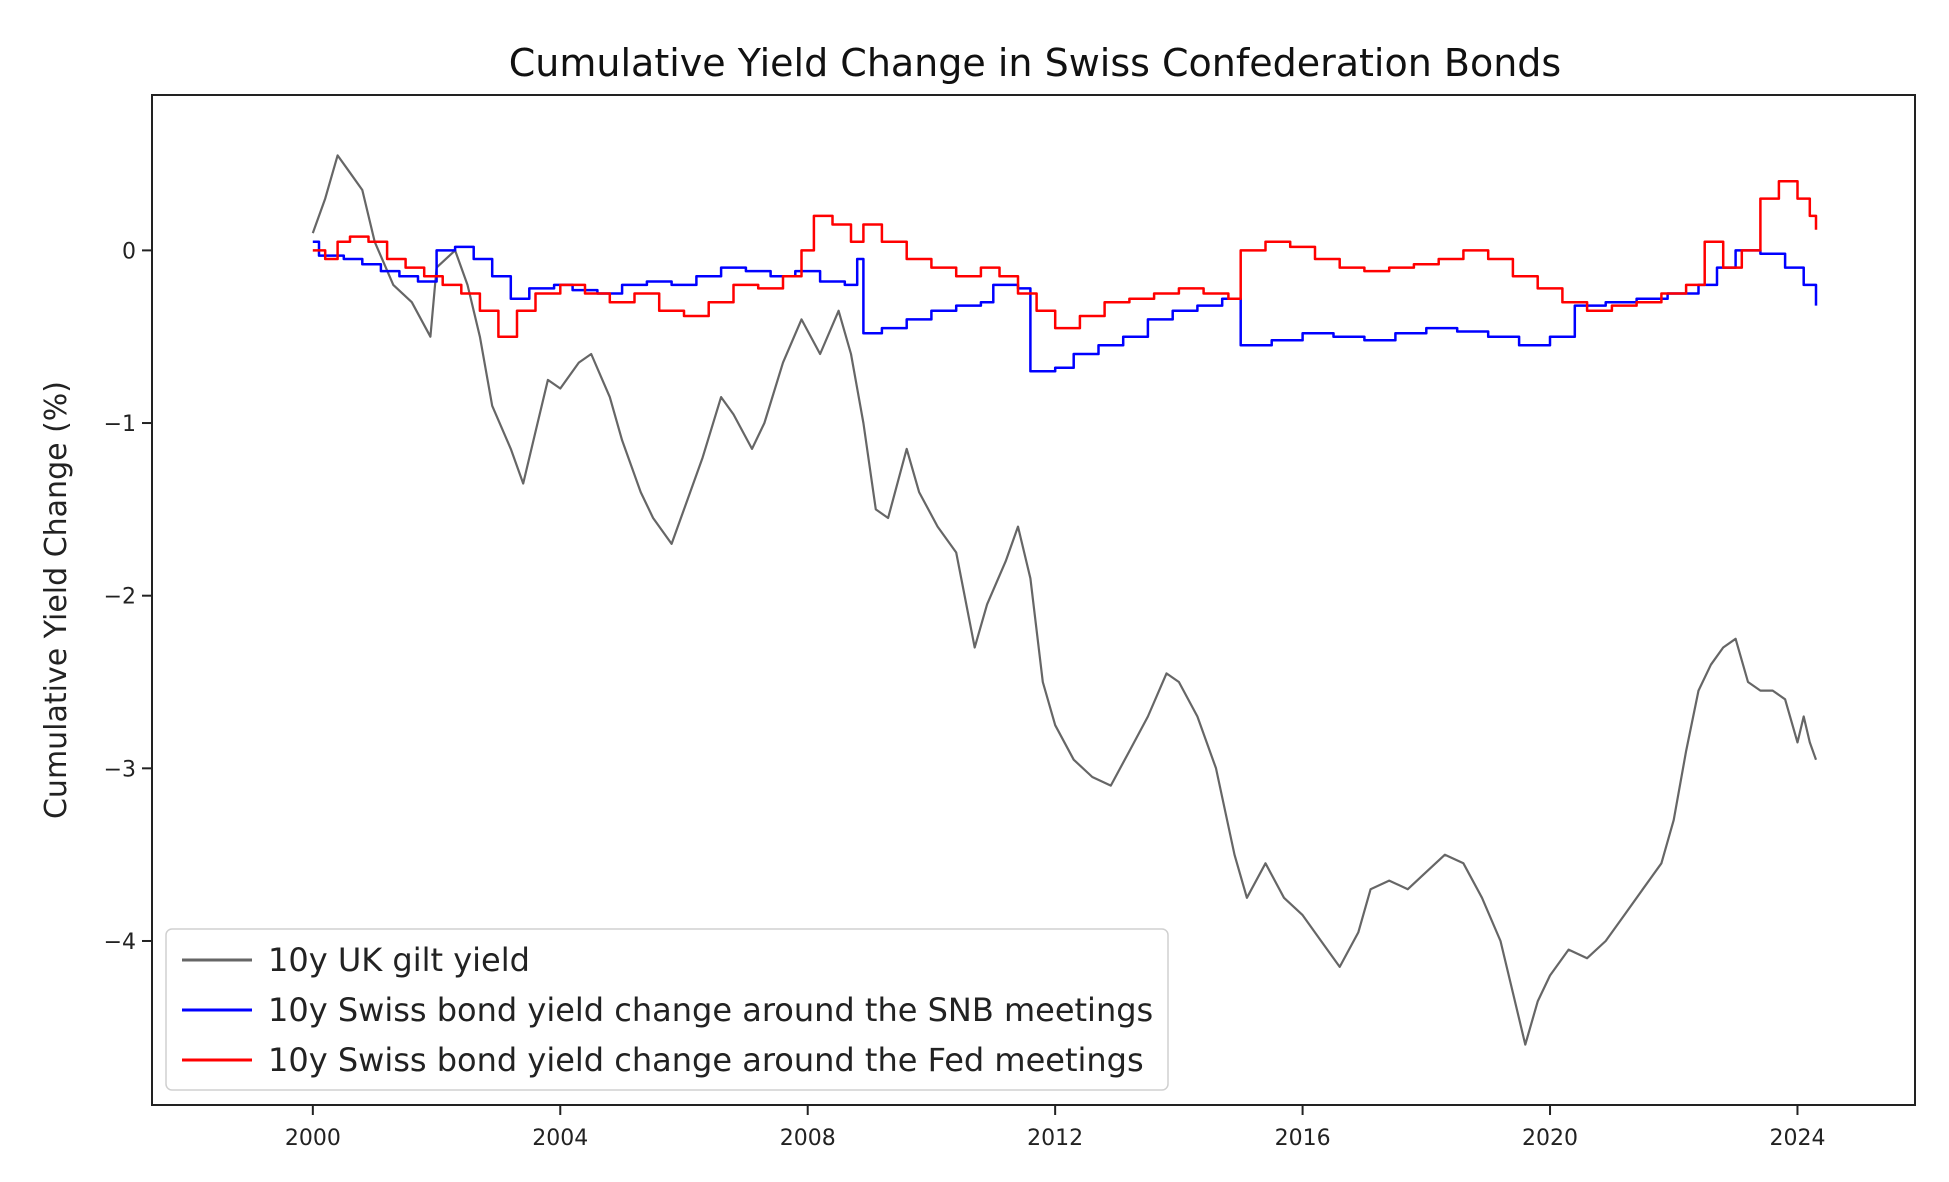  Describe the element at coordinates (129, 251) in the screenshot. I see `y-tick-label: 0` at that location.